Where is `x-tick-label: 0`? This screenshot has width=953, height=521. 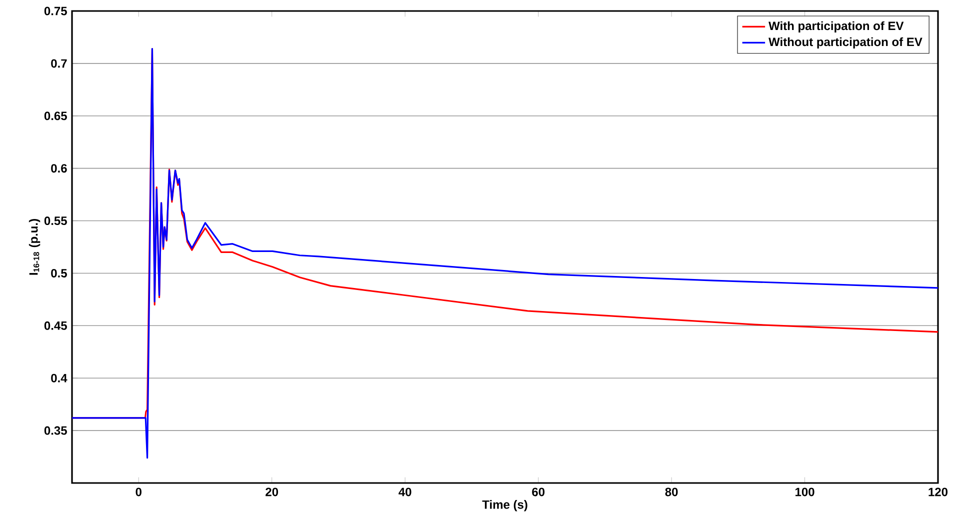
x-tick-label: 0 is located at coordinates (139, 492).